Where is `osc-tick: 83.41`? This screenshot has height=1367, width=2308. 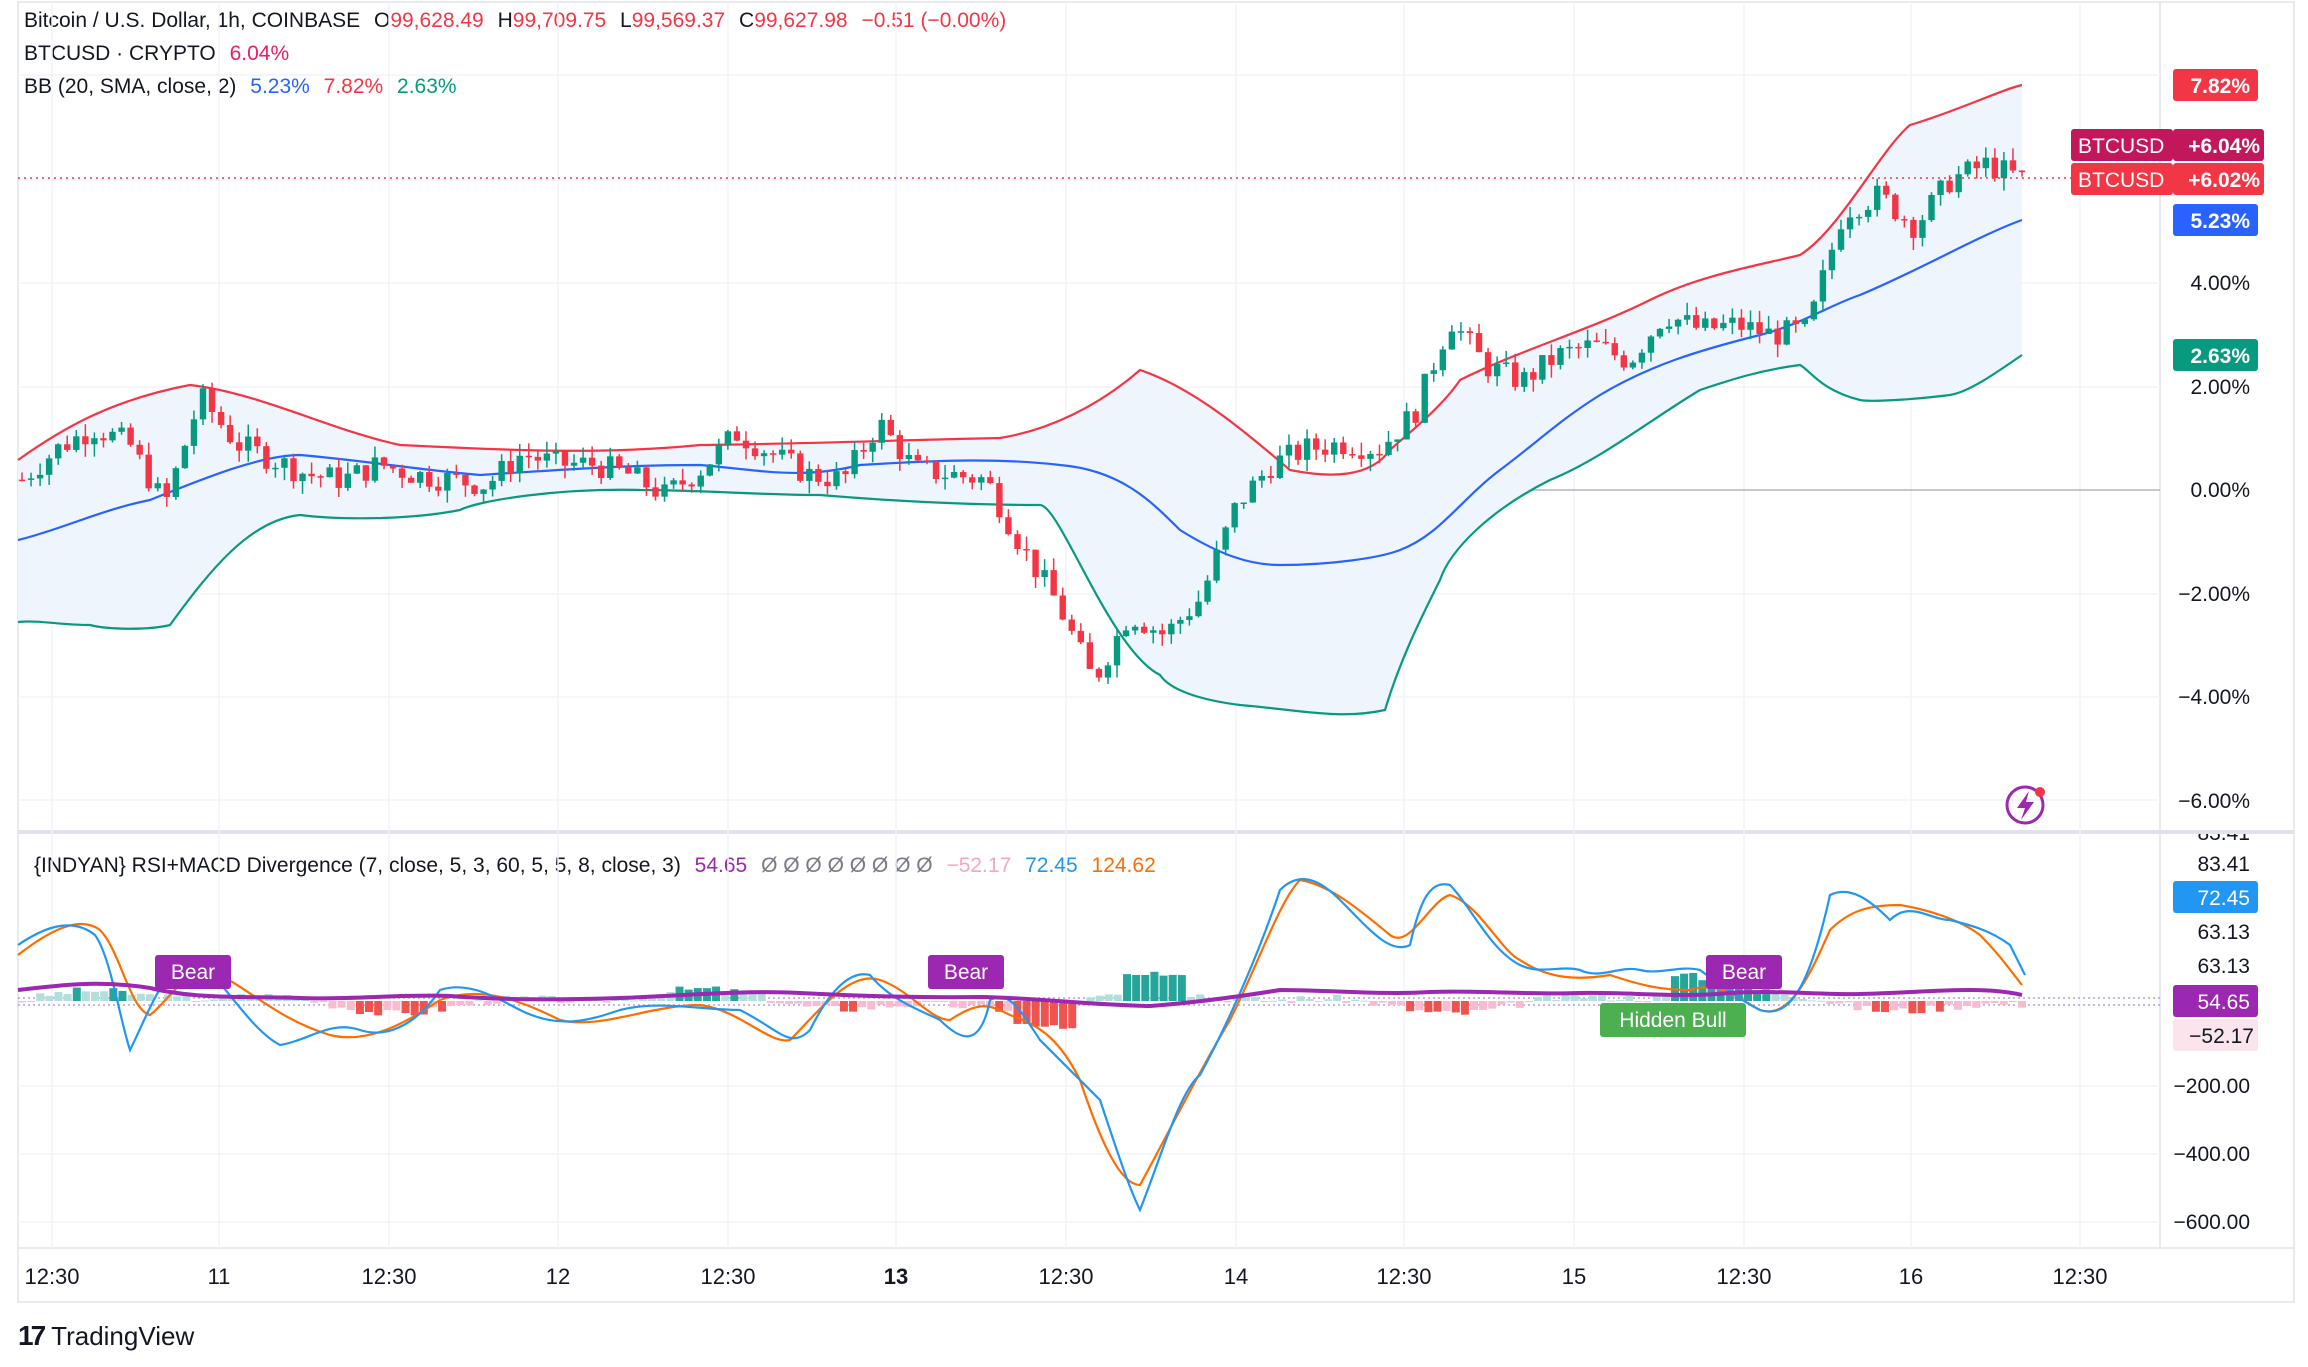 osc-tick: 83.41 is located at coordinates (2223, 864).